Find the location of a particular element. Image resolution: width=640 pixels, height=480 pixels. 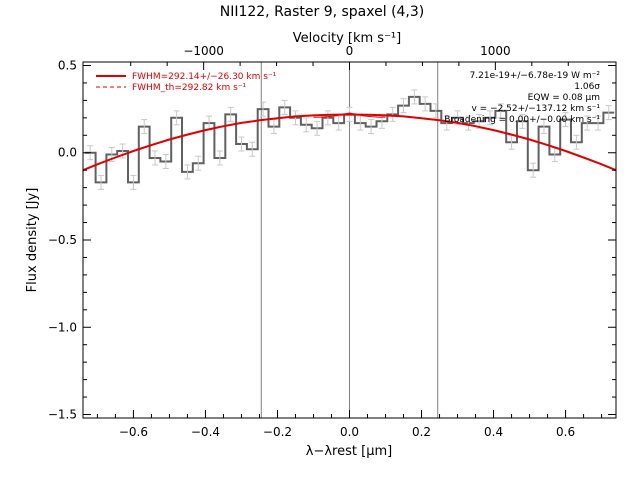

top-tick-label: −1000 is located at coordinates (203, 51).